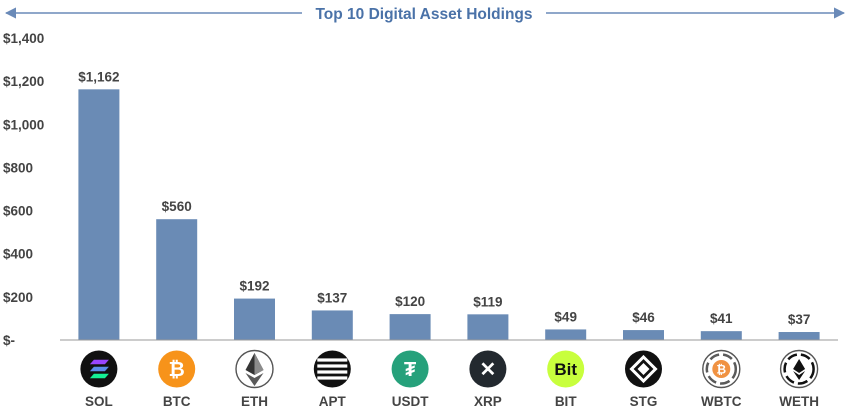 The height and width of the screenshot is (412, 850). Describe the element at coordinates (332, 297) in the screenshot. I see `value-label: $137` at that location.